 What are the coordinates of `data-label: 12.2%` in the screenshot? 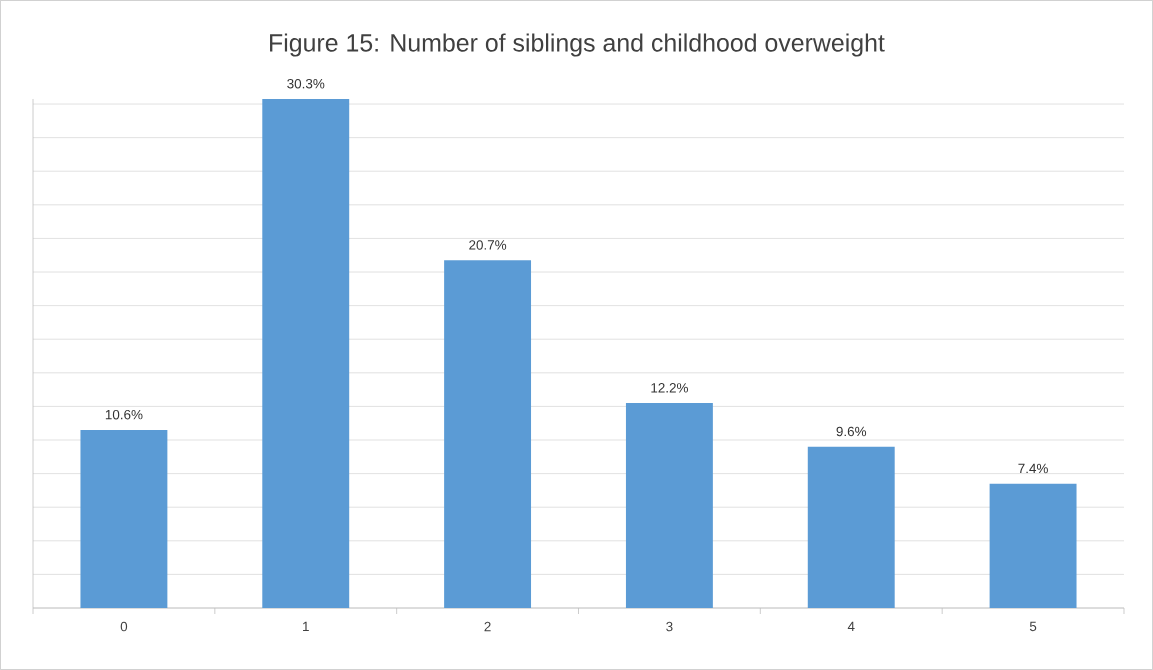 It's located at (669, 388).